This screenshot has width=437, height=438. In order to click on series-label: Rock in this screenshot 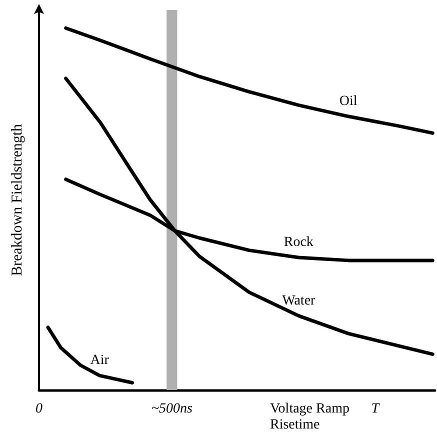, I will do `click(299, 242)`.